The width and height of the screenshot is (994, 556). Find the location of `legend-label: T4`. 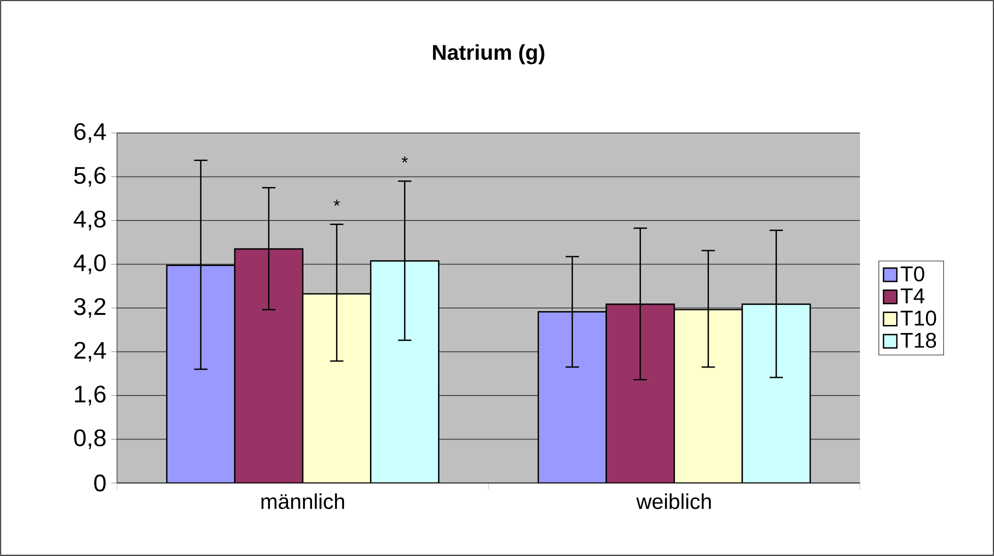

legend-label: T4 is located at coordinates (912, 296).